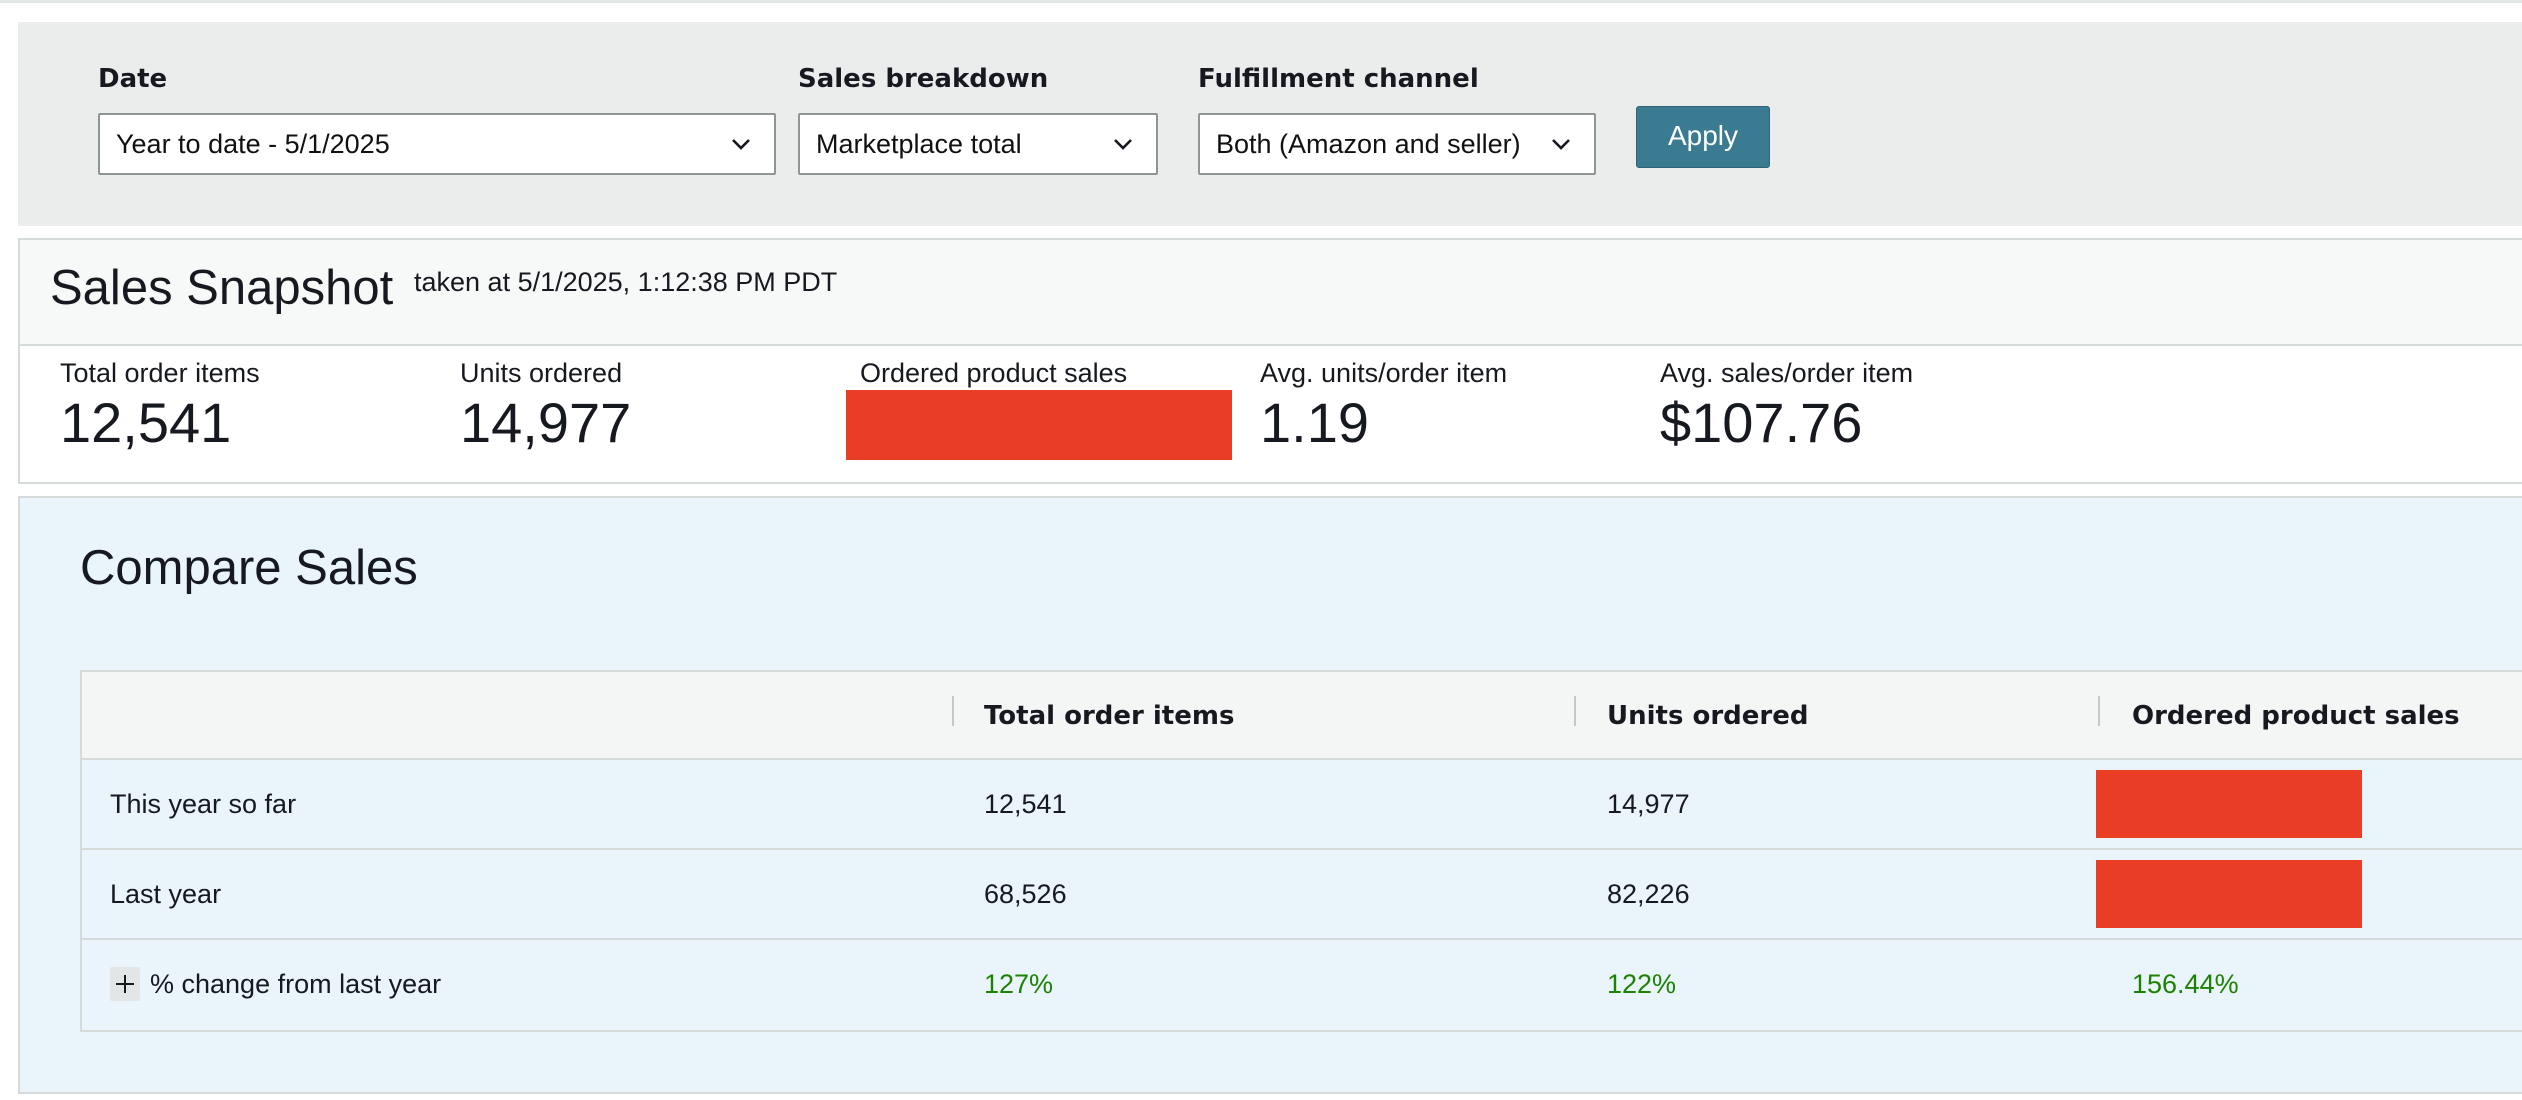 This screenshot has width=2522, height=1100. I want to click on row-label: Last year, so click(166, 894).